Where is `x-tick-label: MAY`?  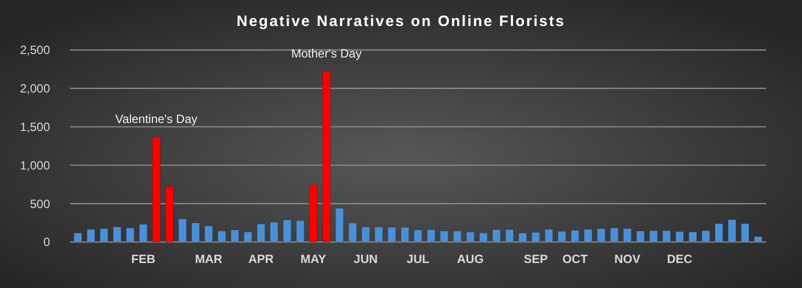 x-tick-label: MAY is located at coordinates (313, 259).